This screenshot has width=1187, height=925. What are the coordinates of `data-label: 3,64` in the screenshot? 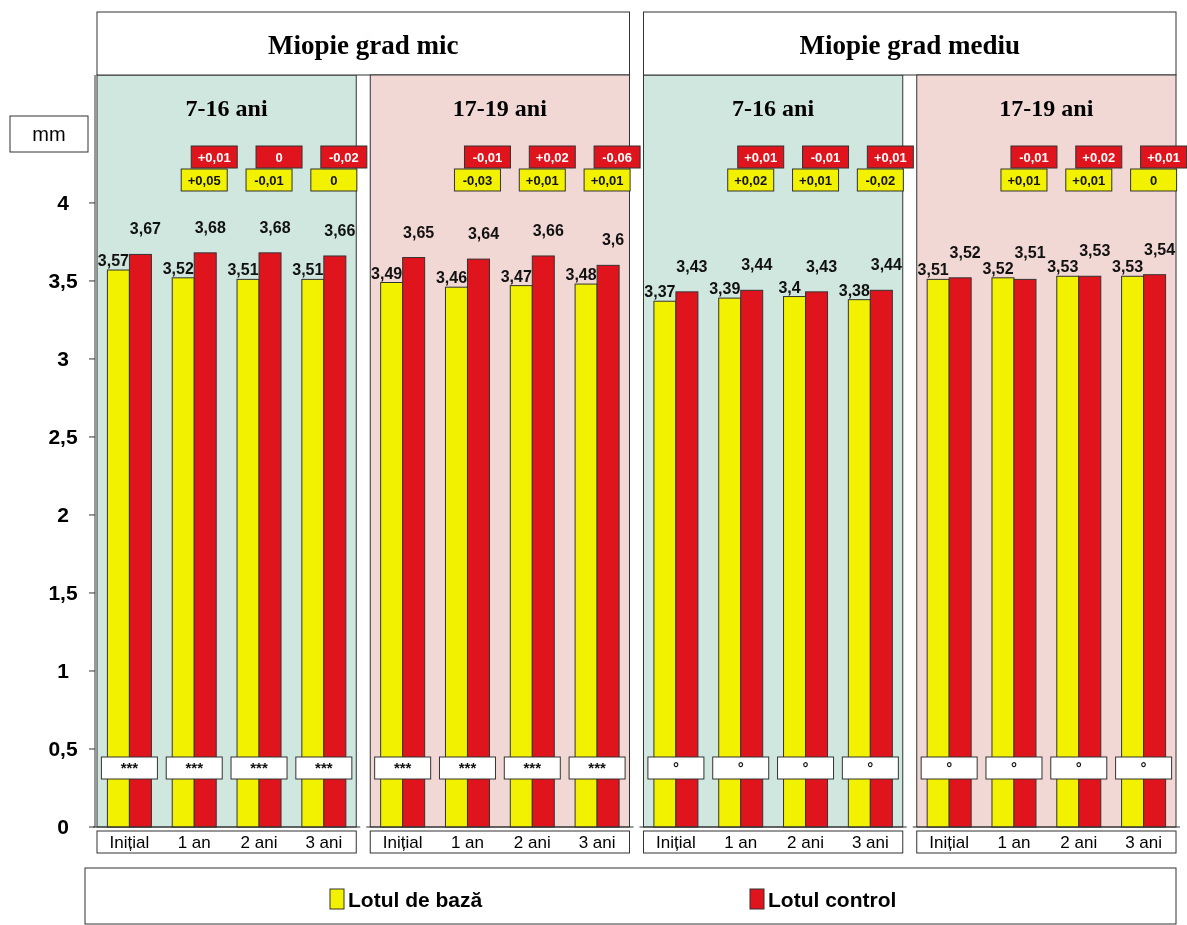 It's located at (483, 234).